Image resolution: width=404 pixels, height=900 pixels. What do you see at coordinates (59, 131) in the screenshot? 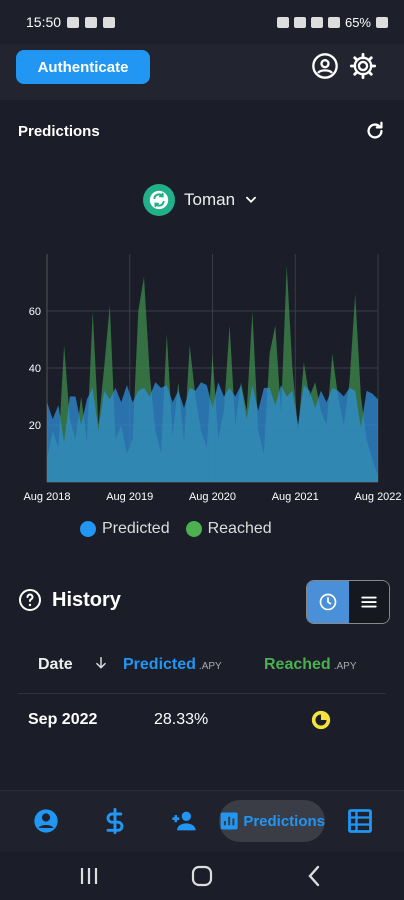
I see `predictions-title: Predictions` at bounding box center [59, 131].